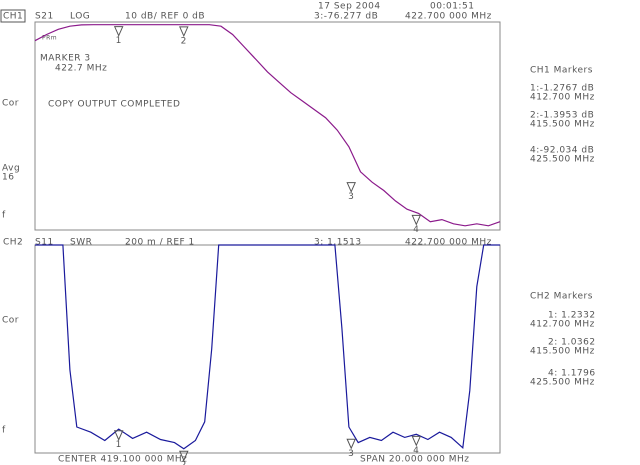 The image size is (640, 465). What do you see at coordinates (452, 7) in the screenshot?
I see `time: 00:01:51` at bounding box center [452, 7].